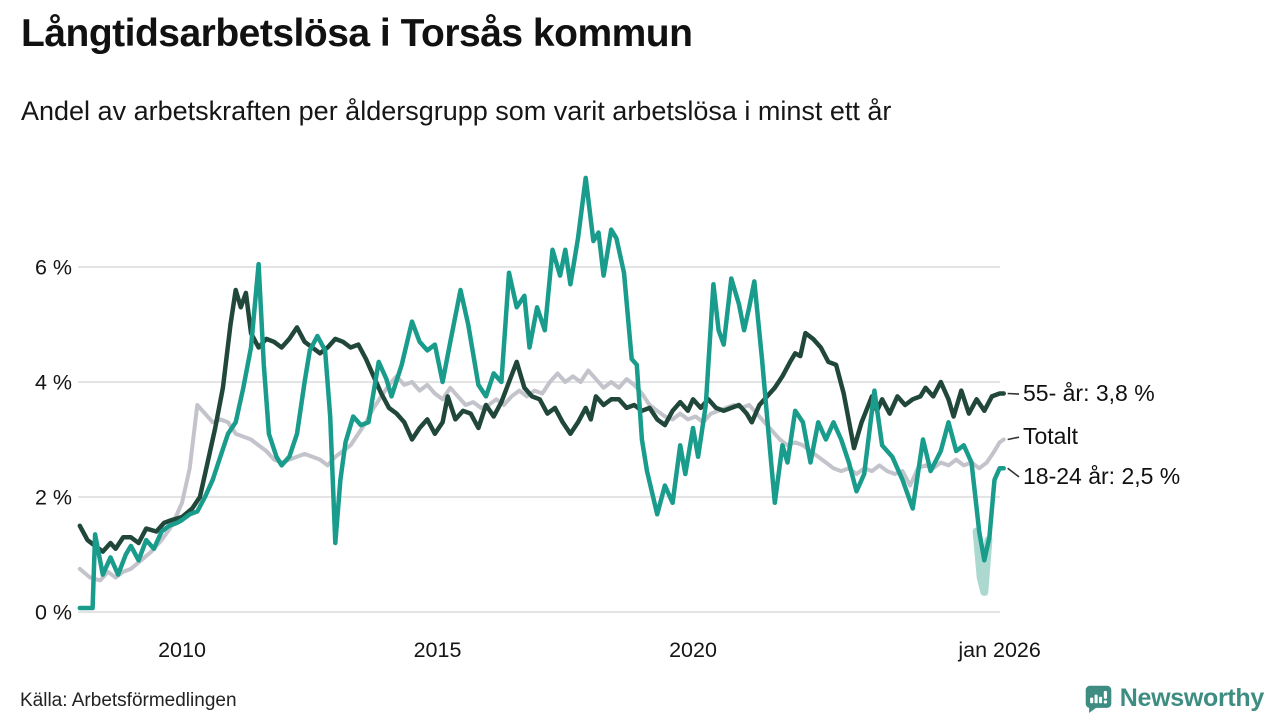  I want to click on newsworthy-speech-bubble-chart-icon, so click(1098, 699).